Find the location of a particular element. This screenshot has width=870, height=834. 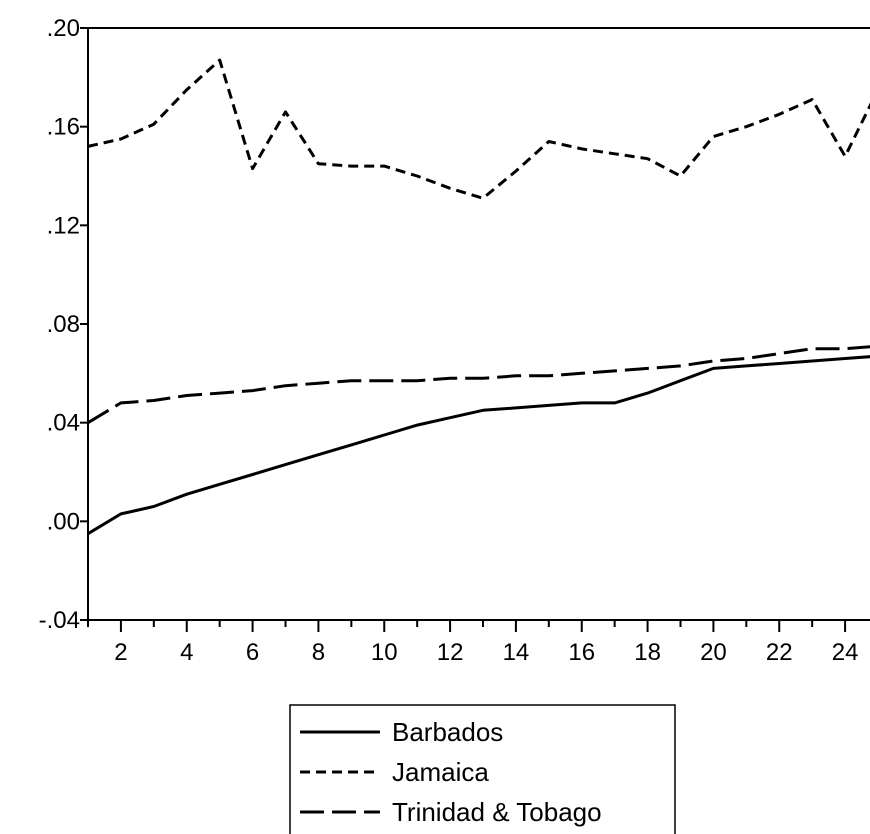

x-tick-label: 18 is located at coordinates (647, 652).